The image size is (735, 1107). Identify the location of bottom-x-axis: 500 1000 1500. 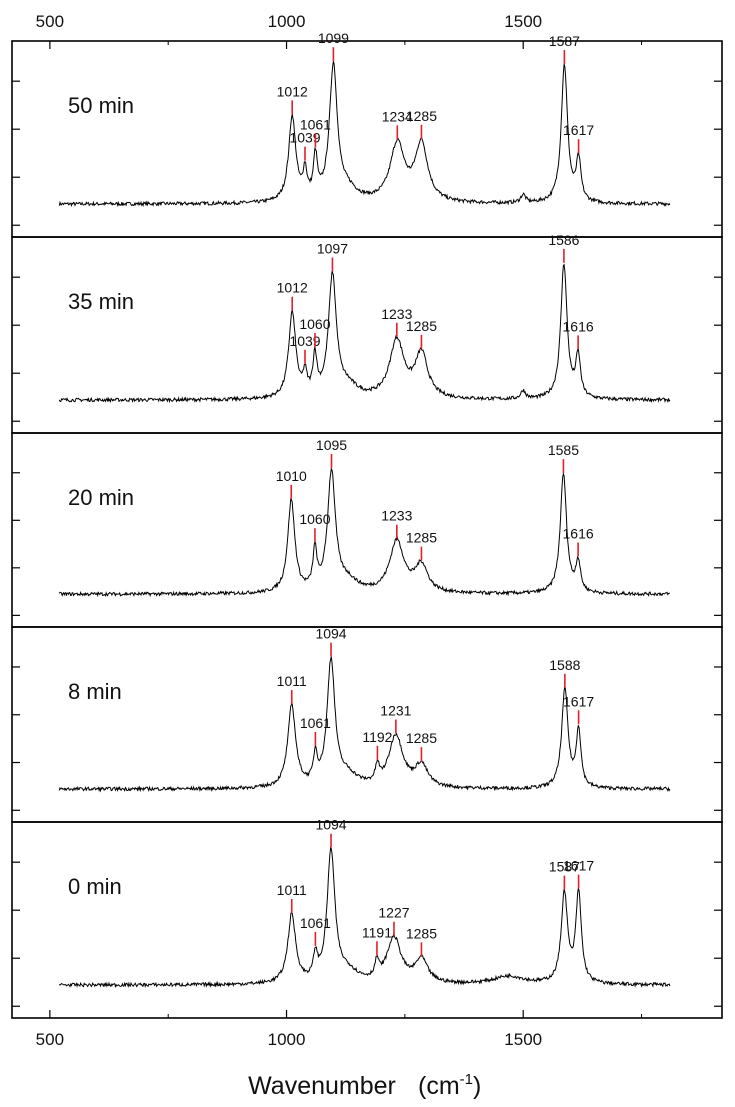
(339, 1029).